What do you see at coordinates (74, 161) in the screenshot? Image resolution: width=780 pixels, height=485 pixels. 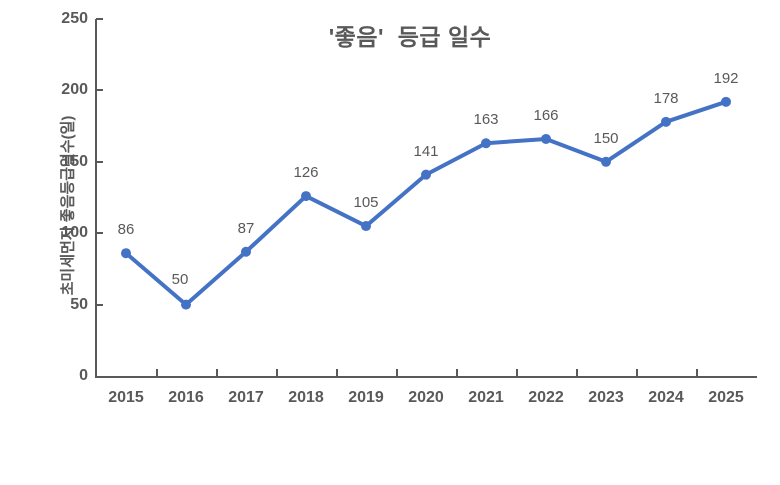 I see `y-axis-tick-label: 150` at bounding box center [74, 161].